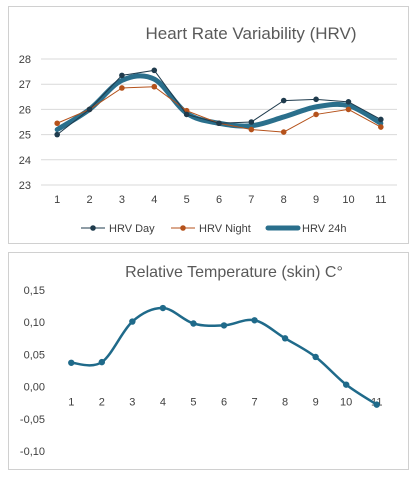 The image size is (415, 478). I want to click on temp-y-axis: -0,10 -0,05 0,00 0,05 0,10 0,15, so click(32, 371).